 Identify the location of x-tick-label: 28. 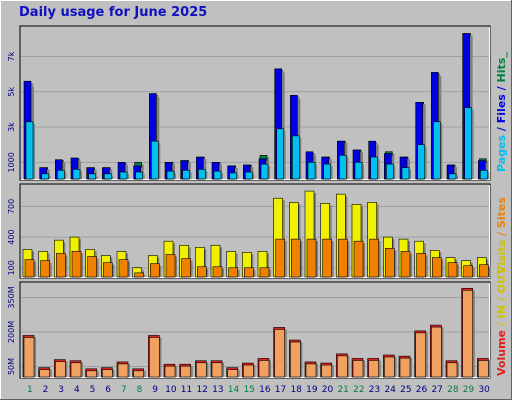
(453, 390).